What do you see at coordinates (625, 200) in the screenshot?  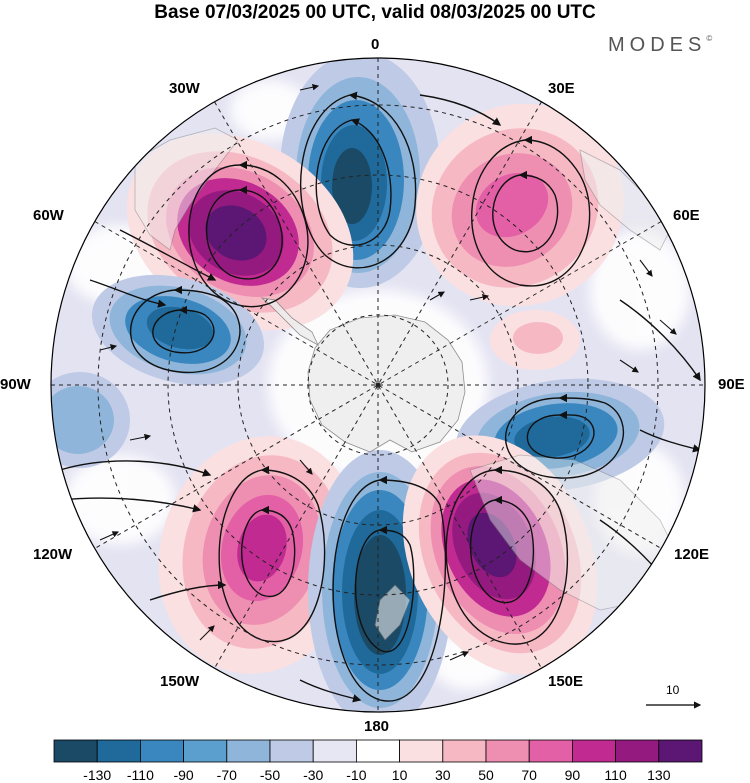 I see `africa` at bounding box center [625, 200].